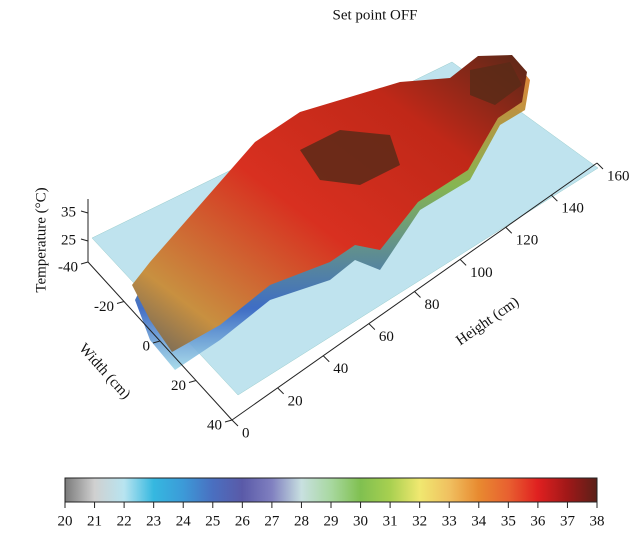  Describe the element at coordinates (331, 521) in the screenshot. I see `colorbar-tick-label: 29` at that location.